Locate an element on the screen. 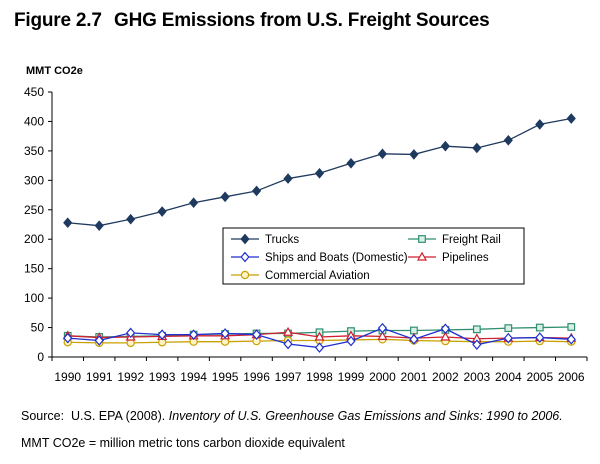  x-tick-label: 2002 is located at coordinates (445, 377).